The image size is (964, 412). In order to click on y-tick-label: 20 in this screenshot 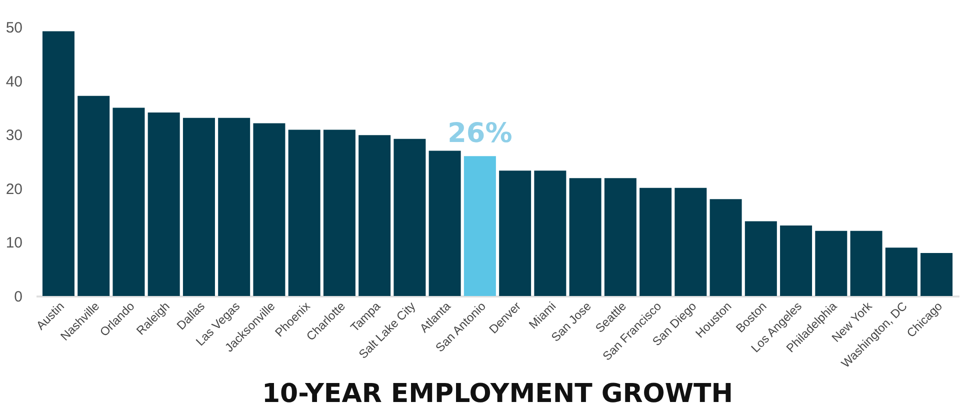, I will do `click(14, 189)`.